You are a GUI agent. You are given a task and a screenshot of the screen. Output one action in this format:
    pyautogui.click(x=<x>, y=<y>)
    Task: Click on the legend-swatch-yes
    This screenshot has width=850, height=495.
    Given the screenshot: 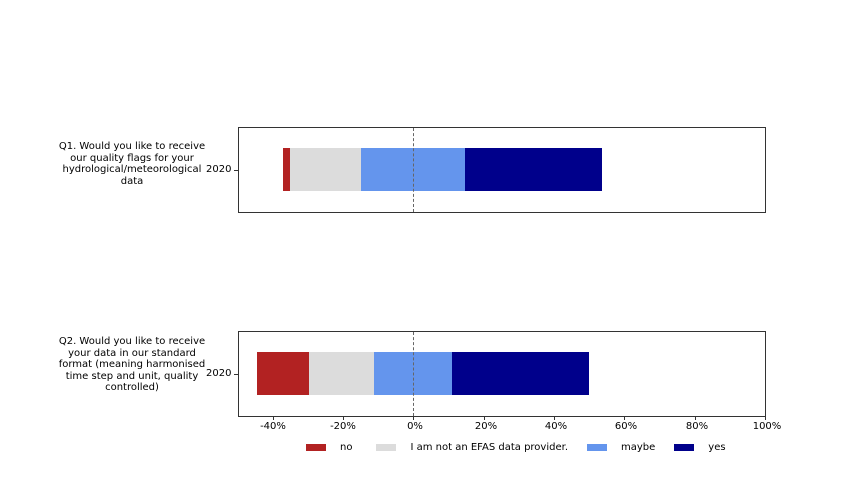 What is the action you would take?
    pyautogui.click(x=684, y=447)
    